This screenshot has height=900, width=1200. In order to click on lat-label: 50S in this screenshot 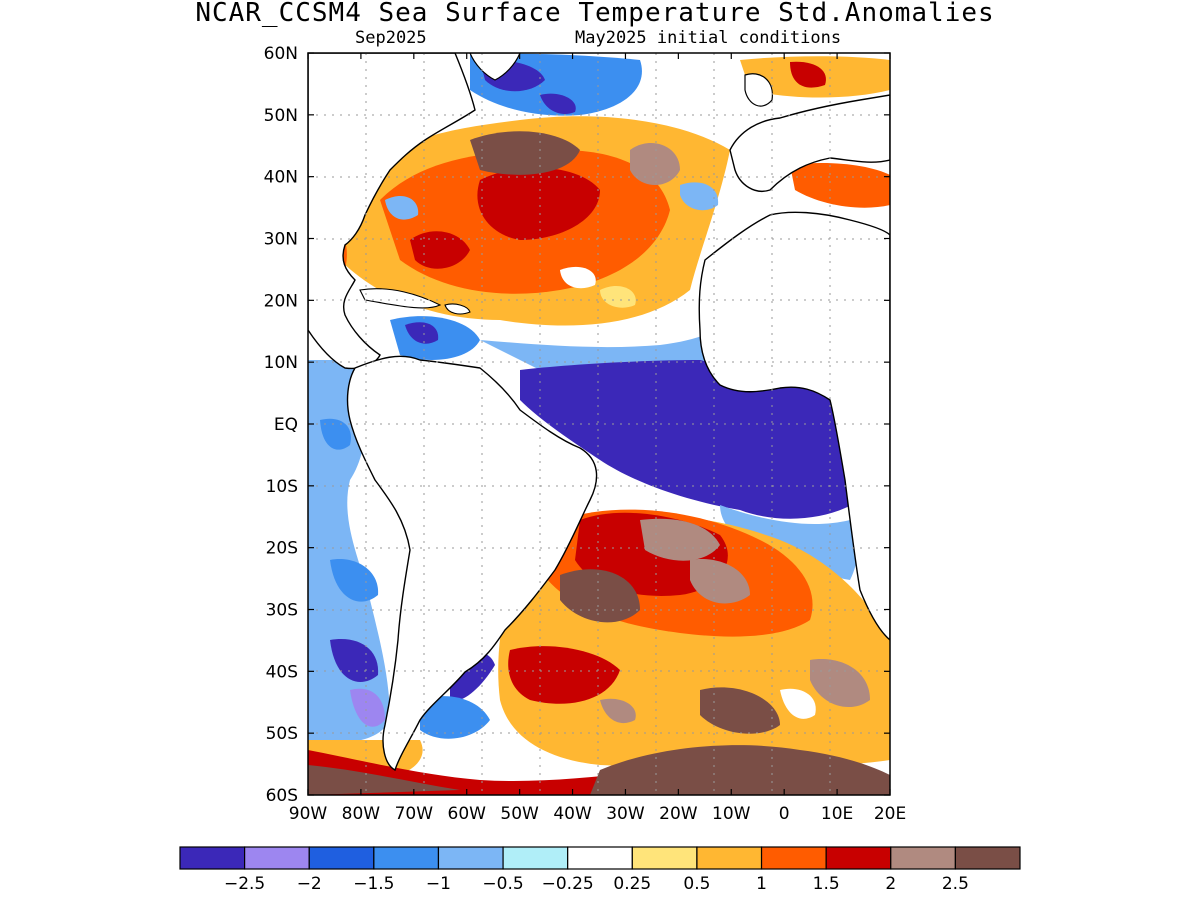, I will do `click(282, 734)`.